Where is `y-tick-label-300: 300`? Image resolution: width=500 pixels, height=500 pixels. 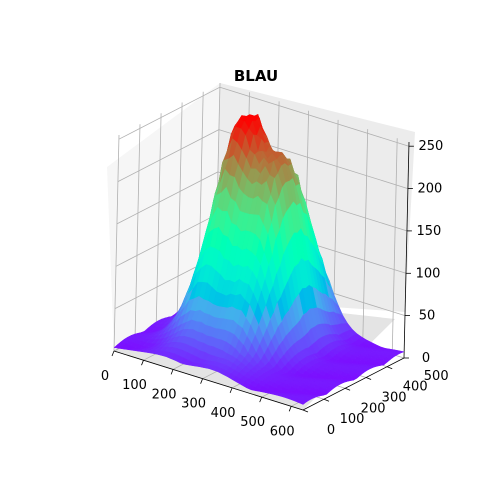
y-tick-label-300: 300 is located at coordinates (394, 398).